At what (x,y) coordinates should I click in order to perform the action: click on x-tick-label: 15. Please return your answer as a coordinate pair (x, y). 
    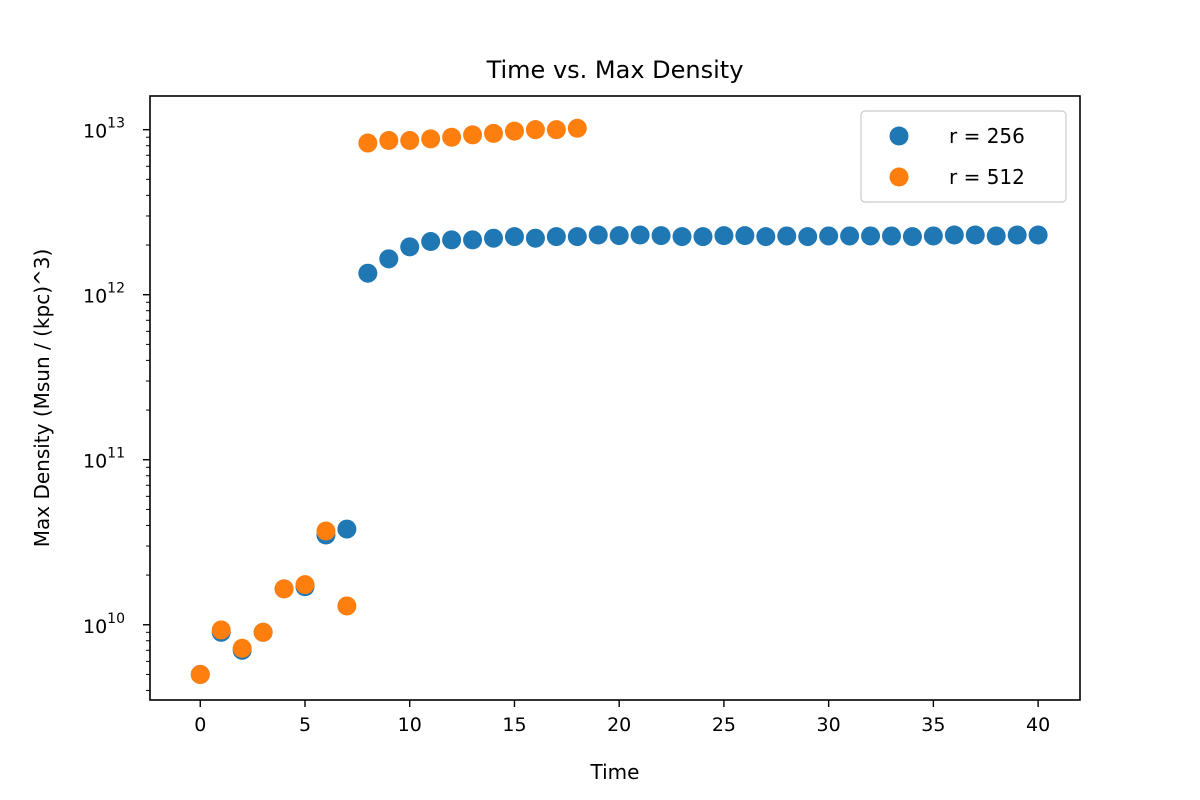
    Looking at the image, I should click on (514, 725).